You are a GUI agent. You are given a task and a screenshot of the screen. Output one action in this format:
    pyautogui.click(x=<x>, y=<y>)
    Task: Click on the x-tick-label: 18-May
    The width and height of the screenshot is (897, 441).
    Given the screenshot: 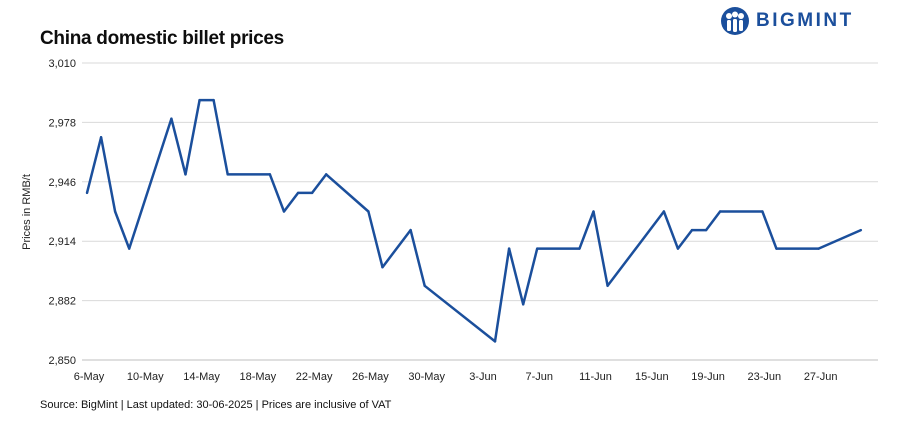 What is the action you would take?
    pyautogui.click(x=257, y=377)
    